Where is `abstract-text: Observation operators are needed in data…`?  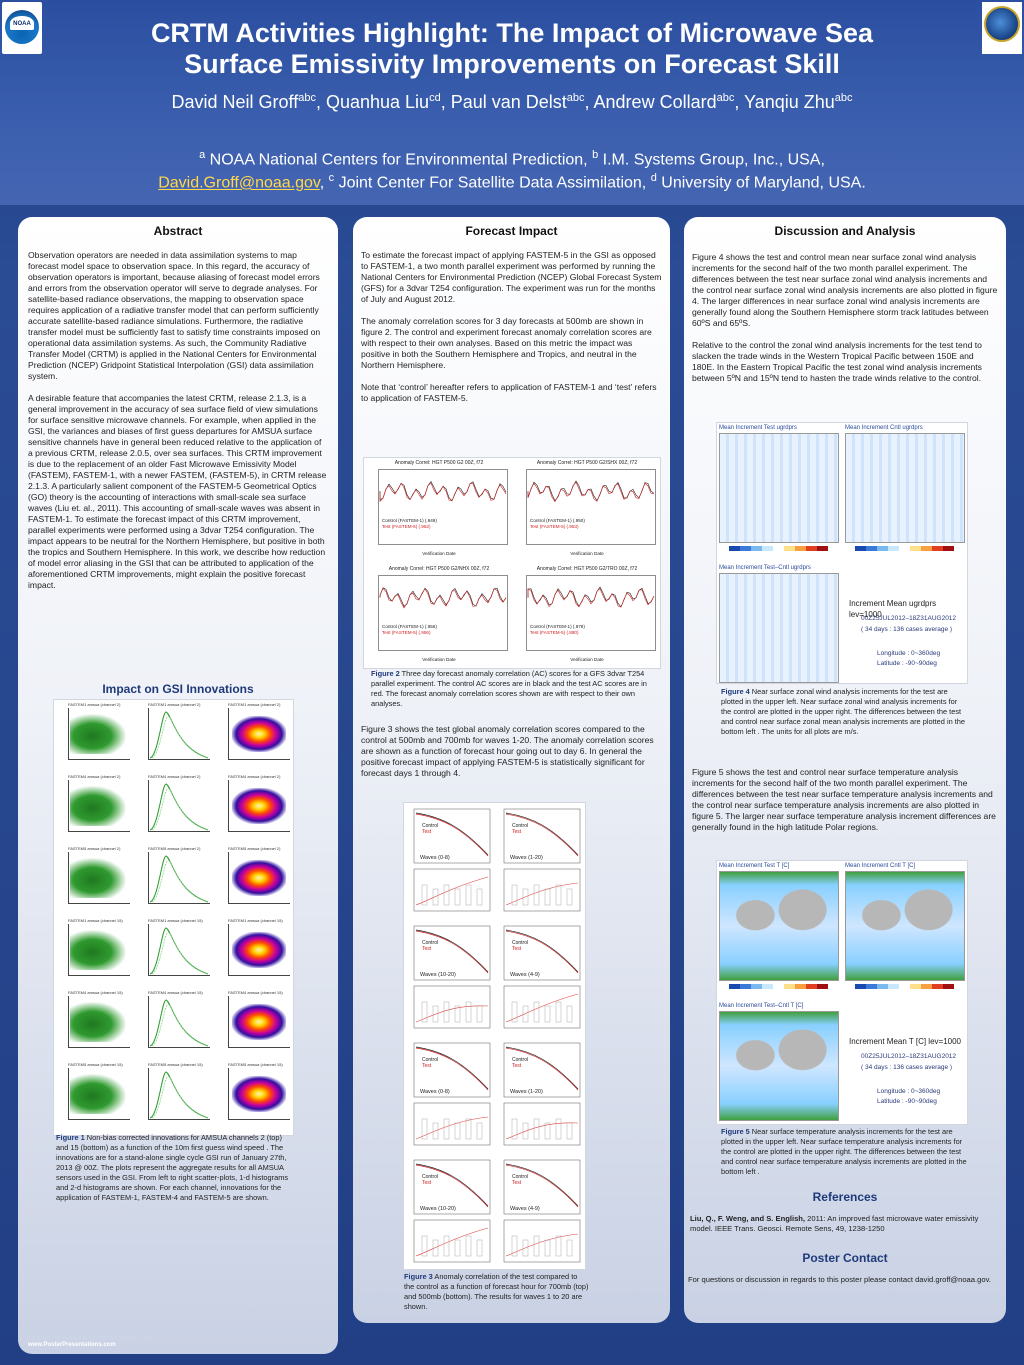 abstract-text: Observation operators are needed in data… is located at coordinates (177, 420).